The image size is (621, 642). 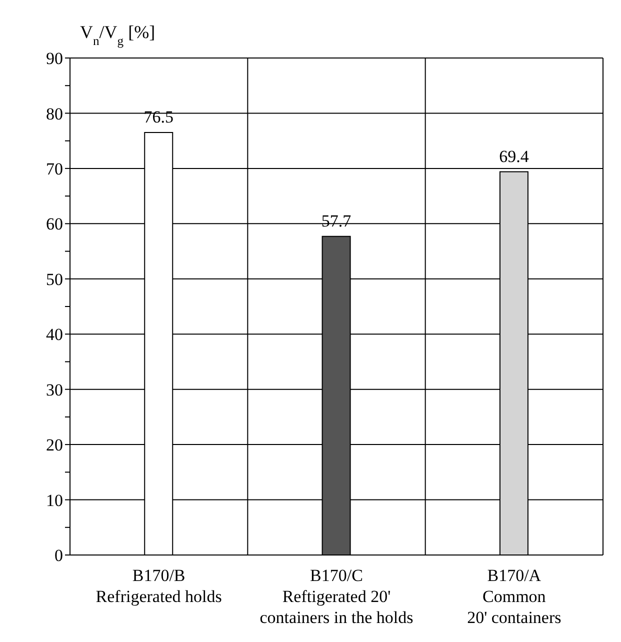 I want to click on y-axis-title: V$_{n}$/V$_{g}$ [%], so click(x=118, y=35).